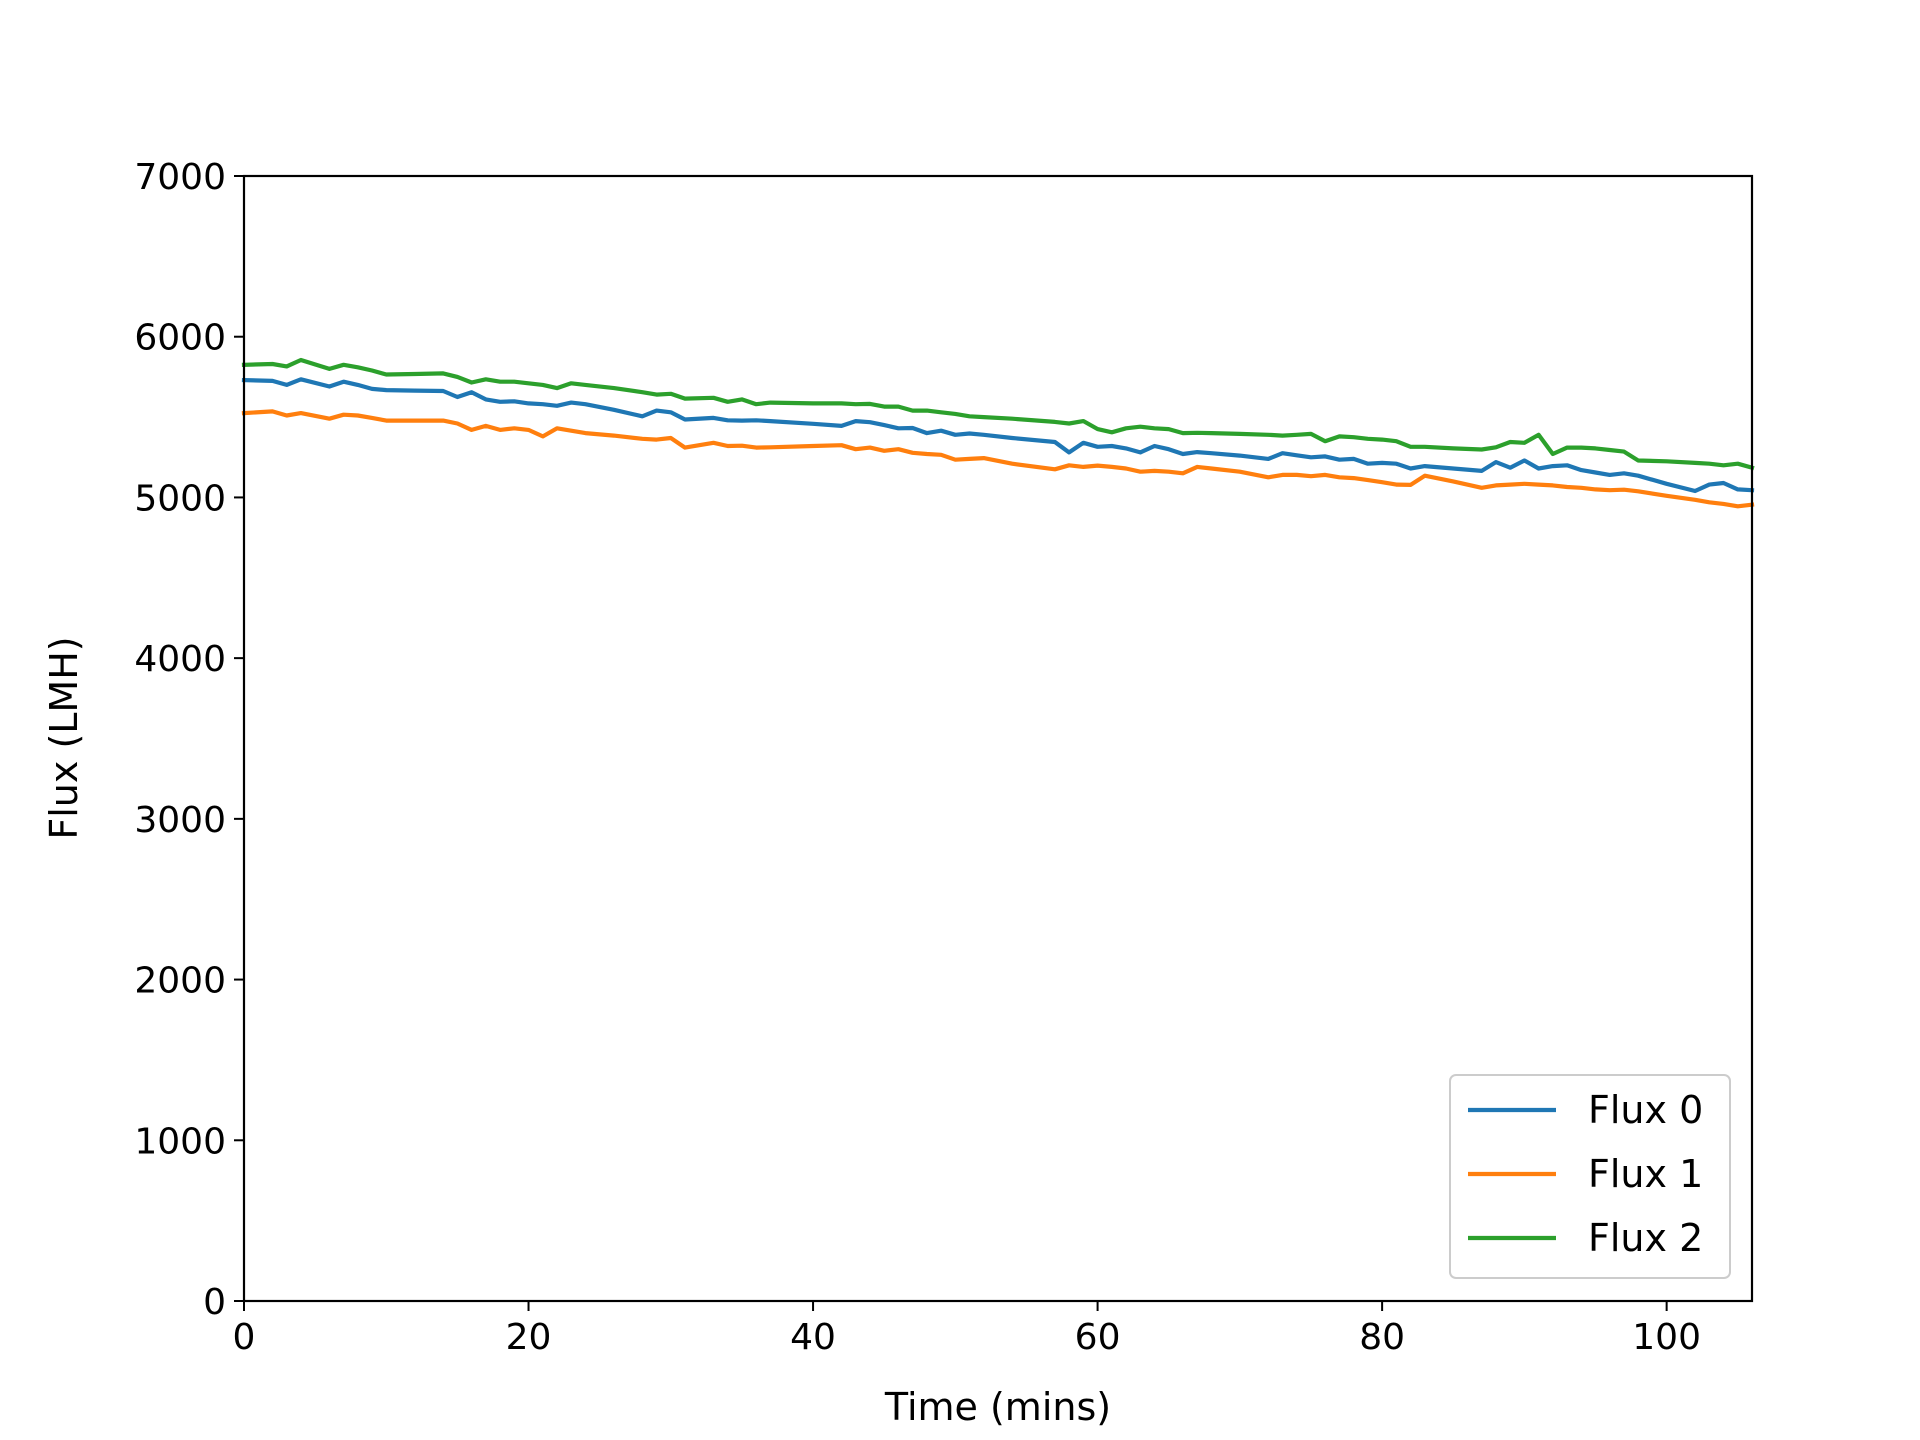 The height and width of the screenshot is (1440, 1920). I want to click on y-tick-label: 1000, so click(180, 1141).